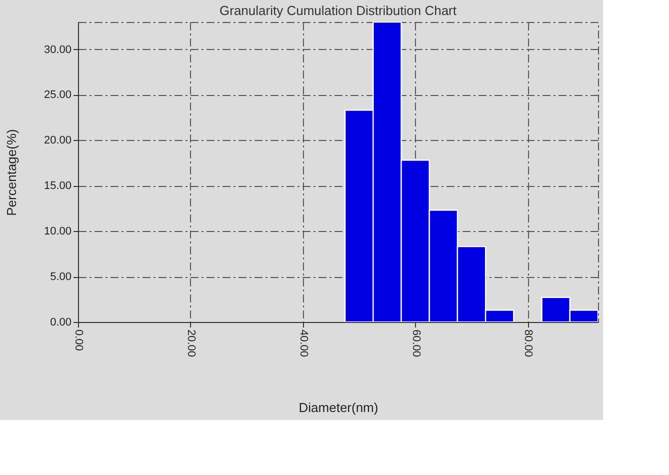 The image size is (669, 475). What do you see at coordinates (61, 277) in the screenshot?
I see `y-tick-label: 5.00` at bounding box center [61, 277].